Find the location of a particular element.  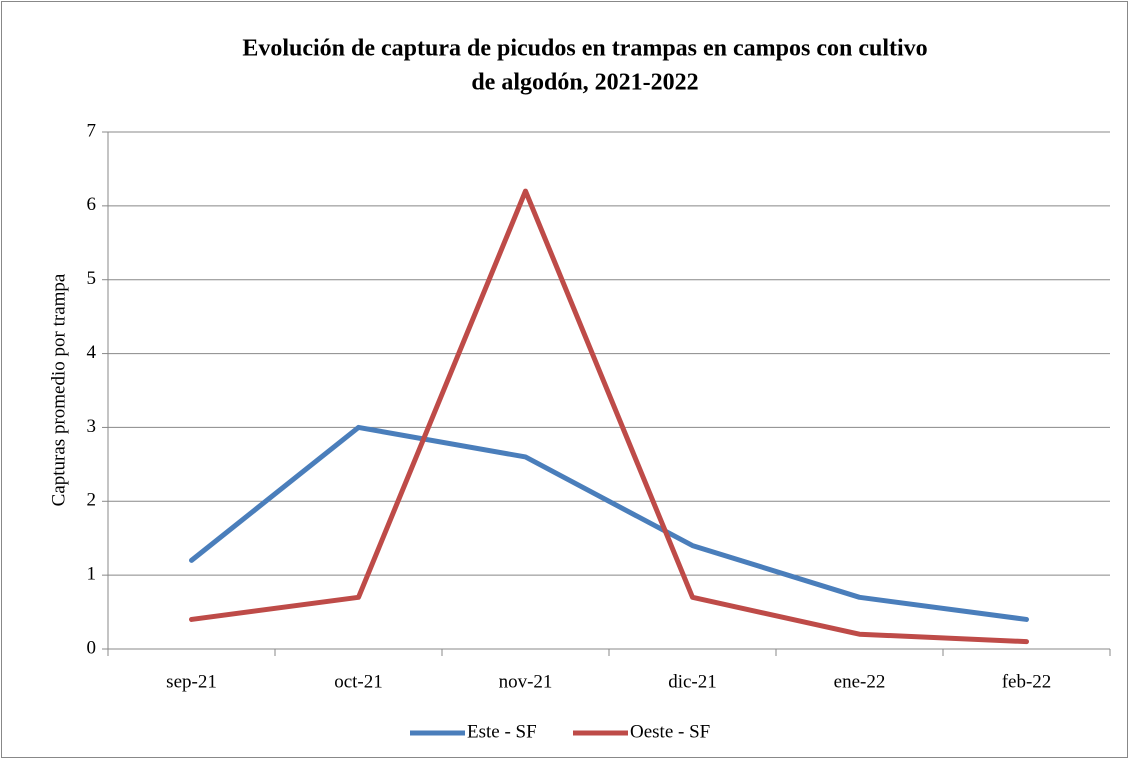

y-tick-label: 7 is located at coordinates (92, 130).